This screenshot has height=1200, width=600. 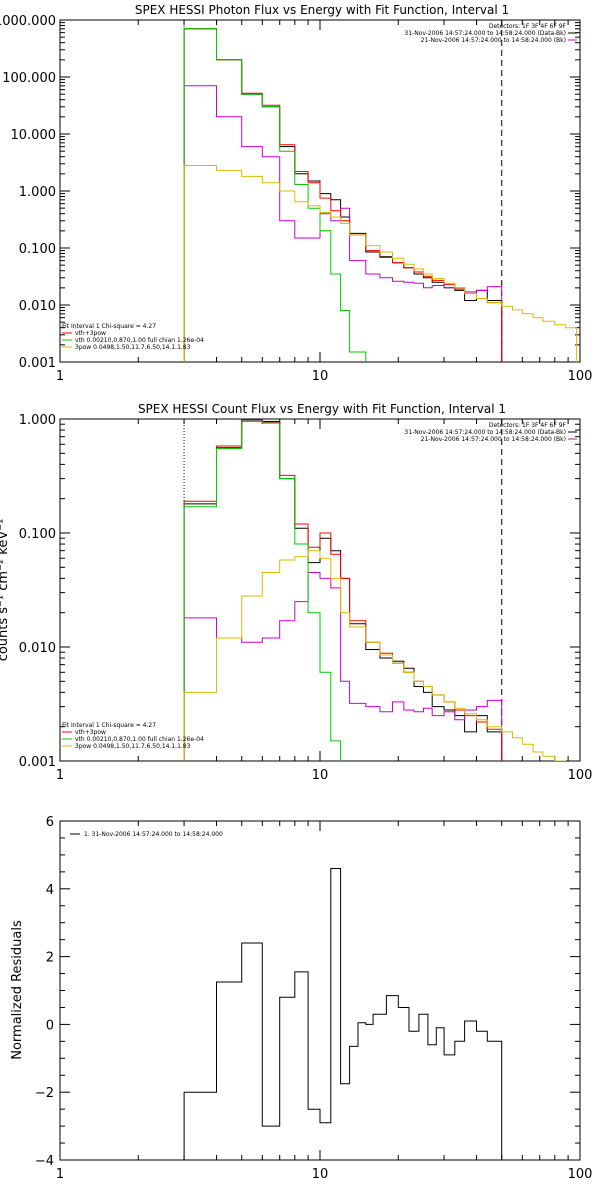 I want to click on series-vth-3pow, so click(x=343, y=195).